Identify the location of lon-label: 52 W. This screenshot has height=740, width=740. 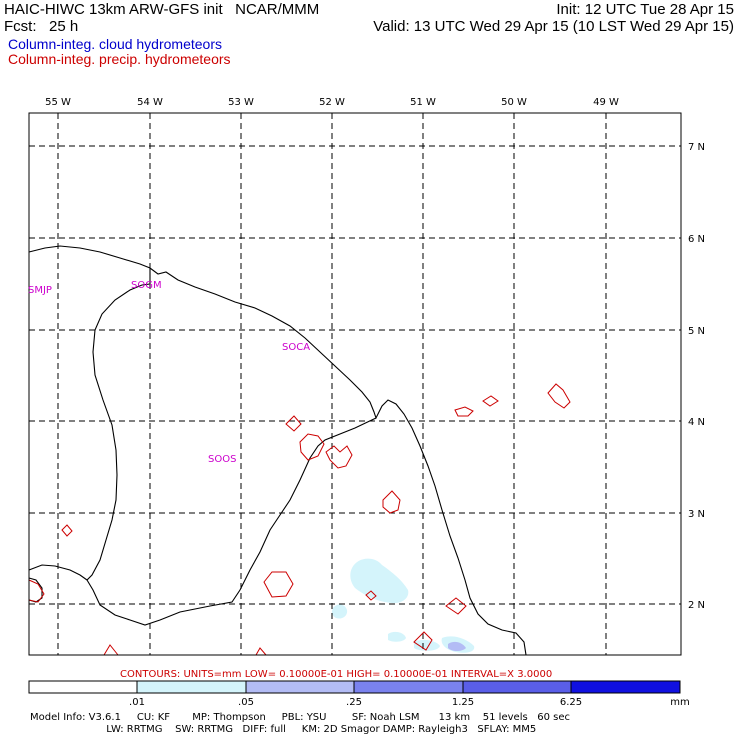
(332, 102).